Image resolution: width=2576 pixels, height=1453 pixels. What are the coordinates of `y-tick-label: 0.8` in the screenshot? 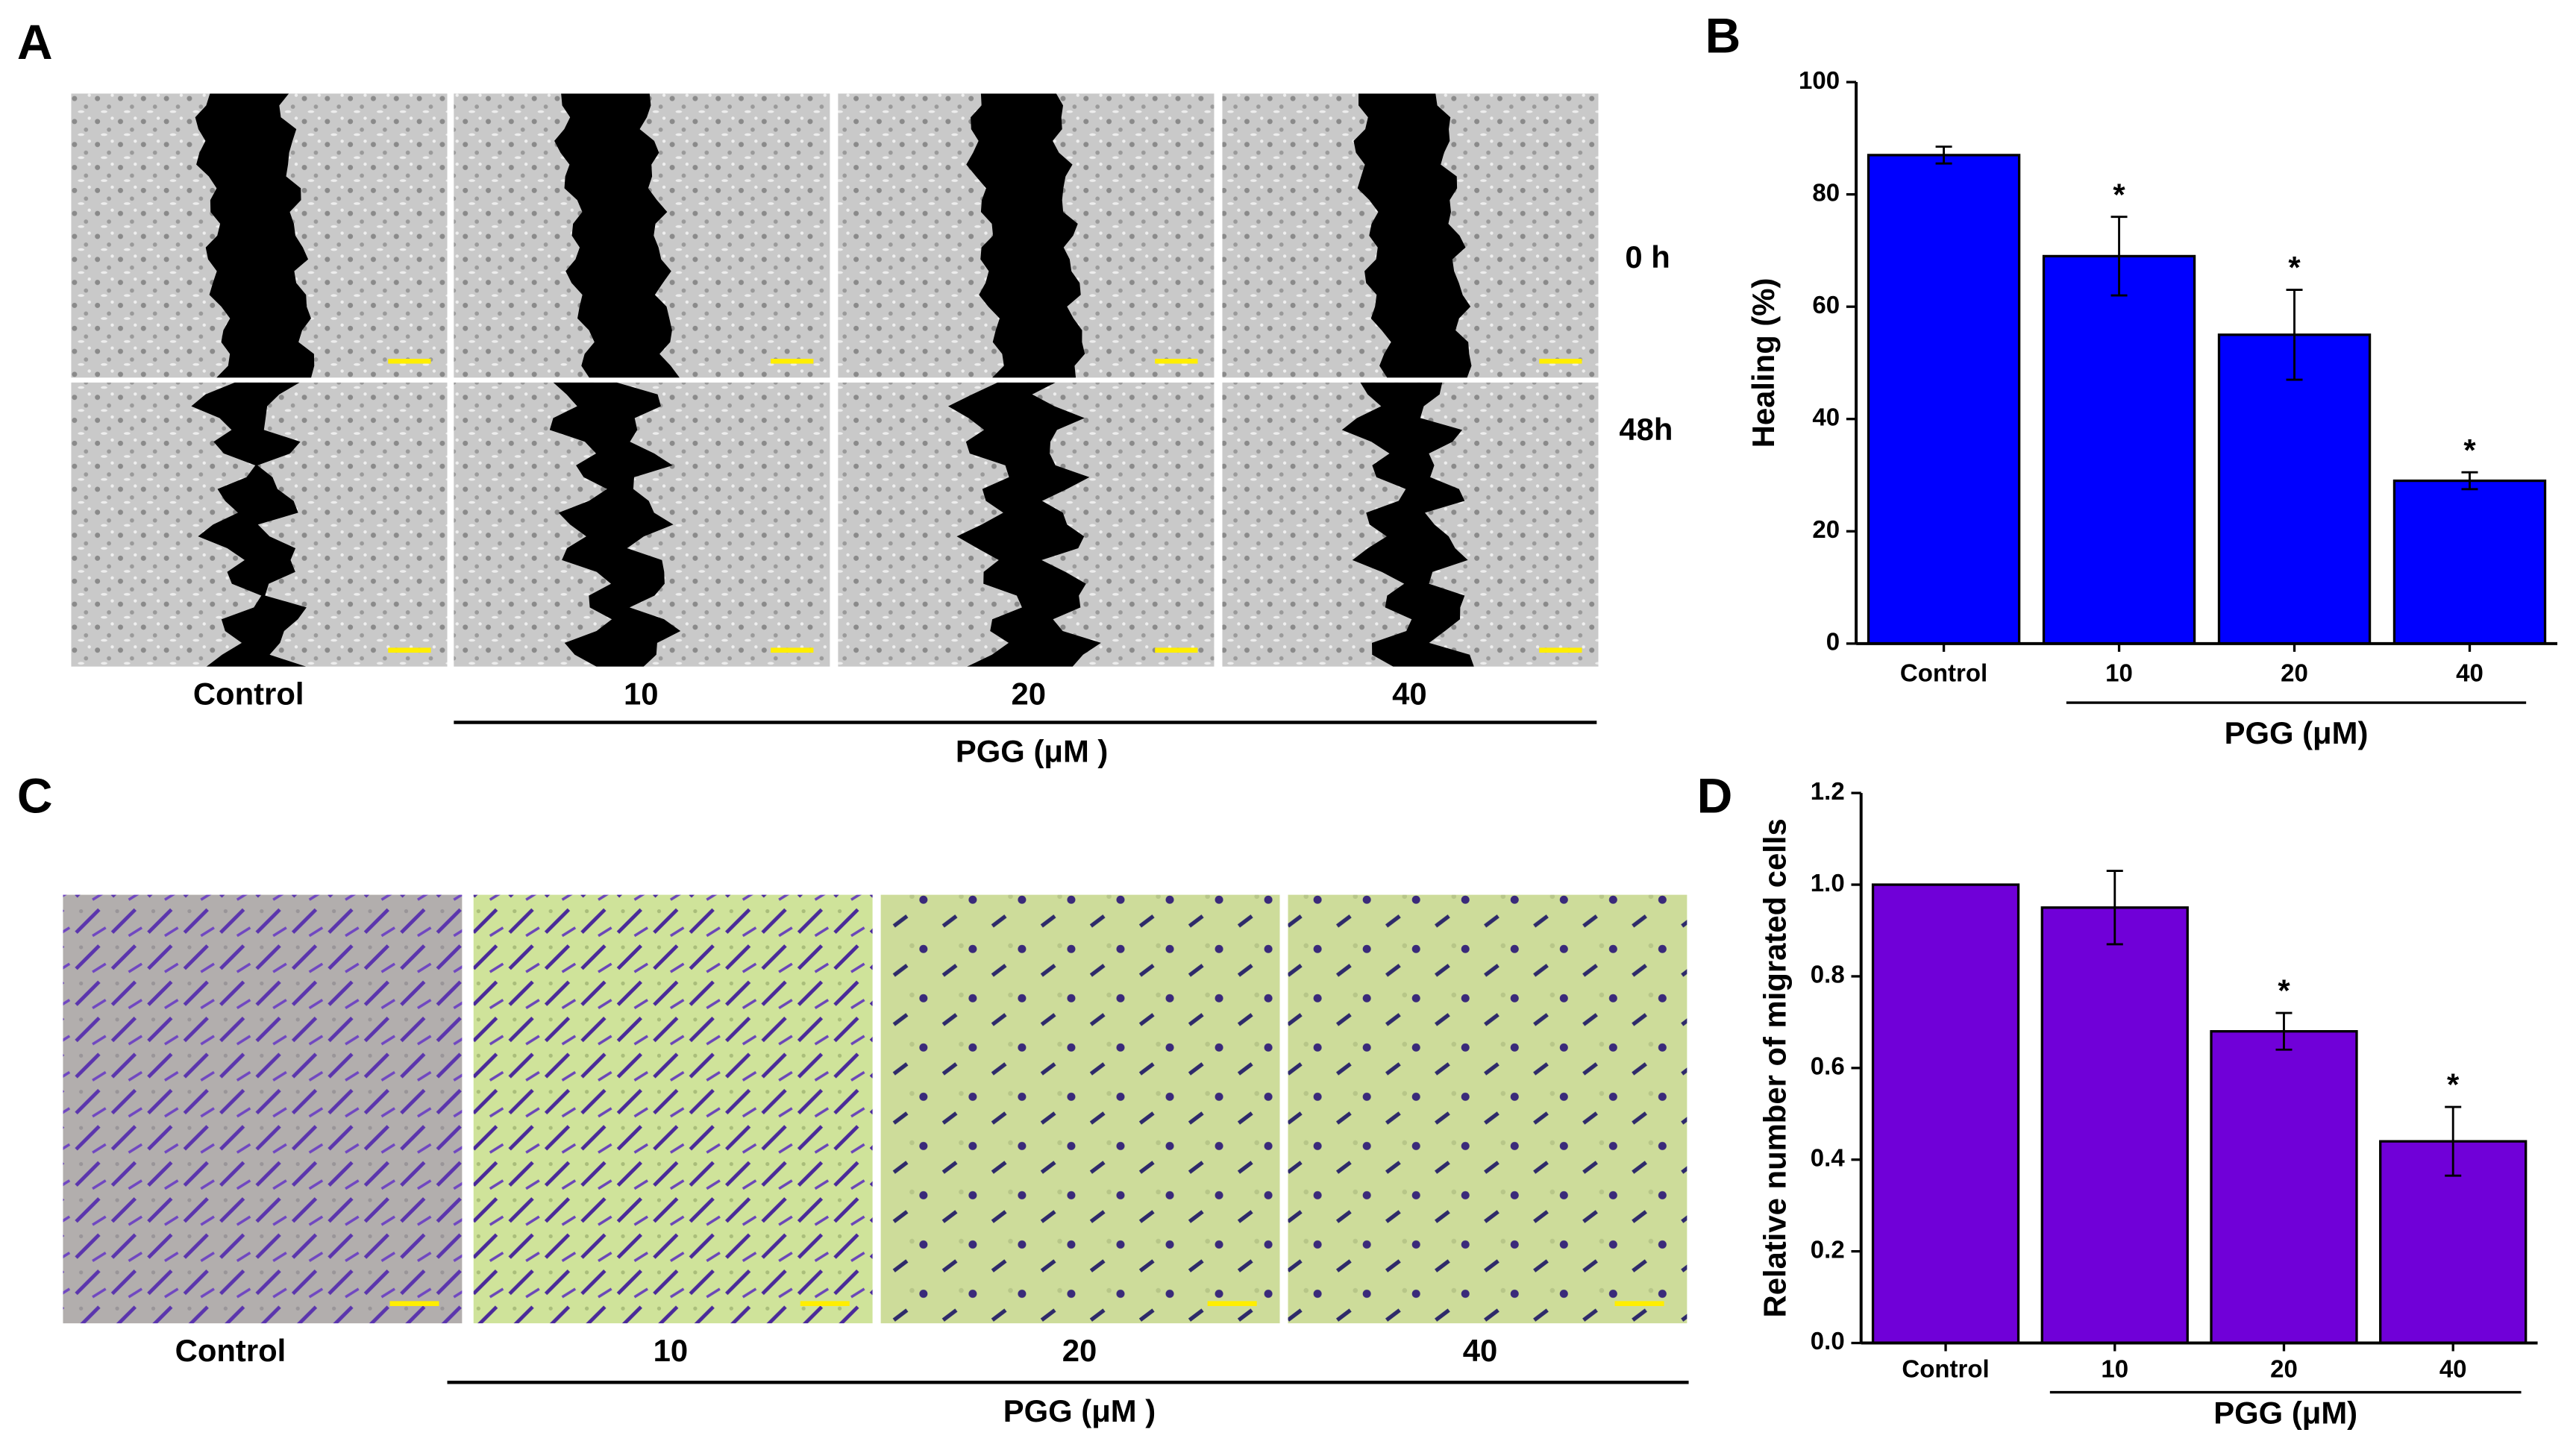 It's located at (1828, 975).